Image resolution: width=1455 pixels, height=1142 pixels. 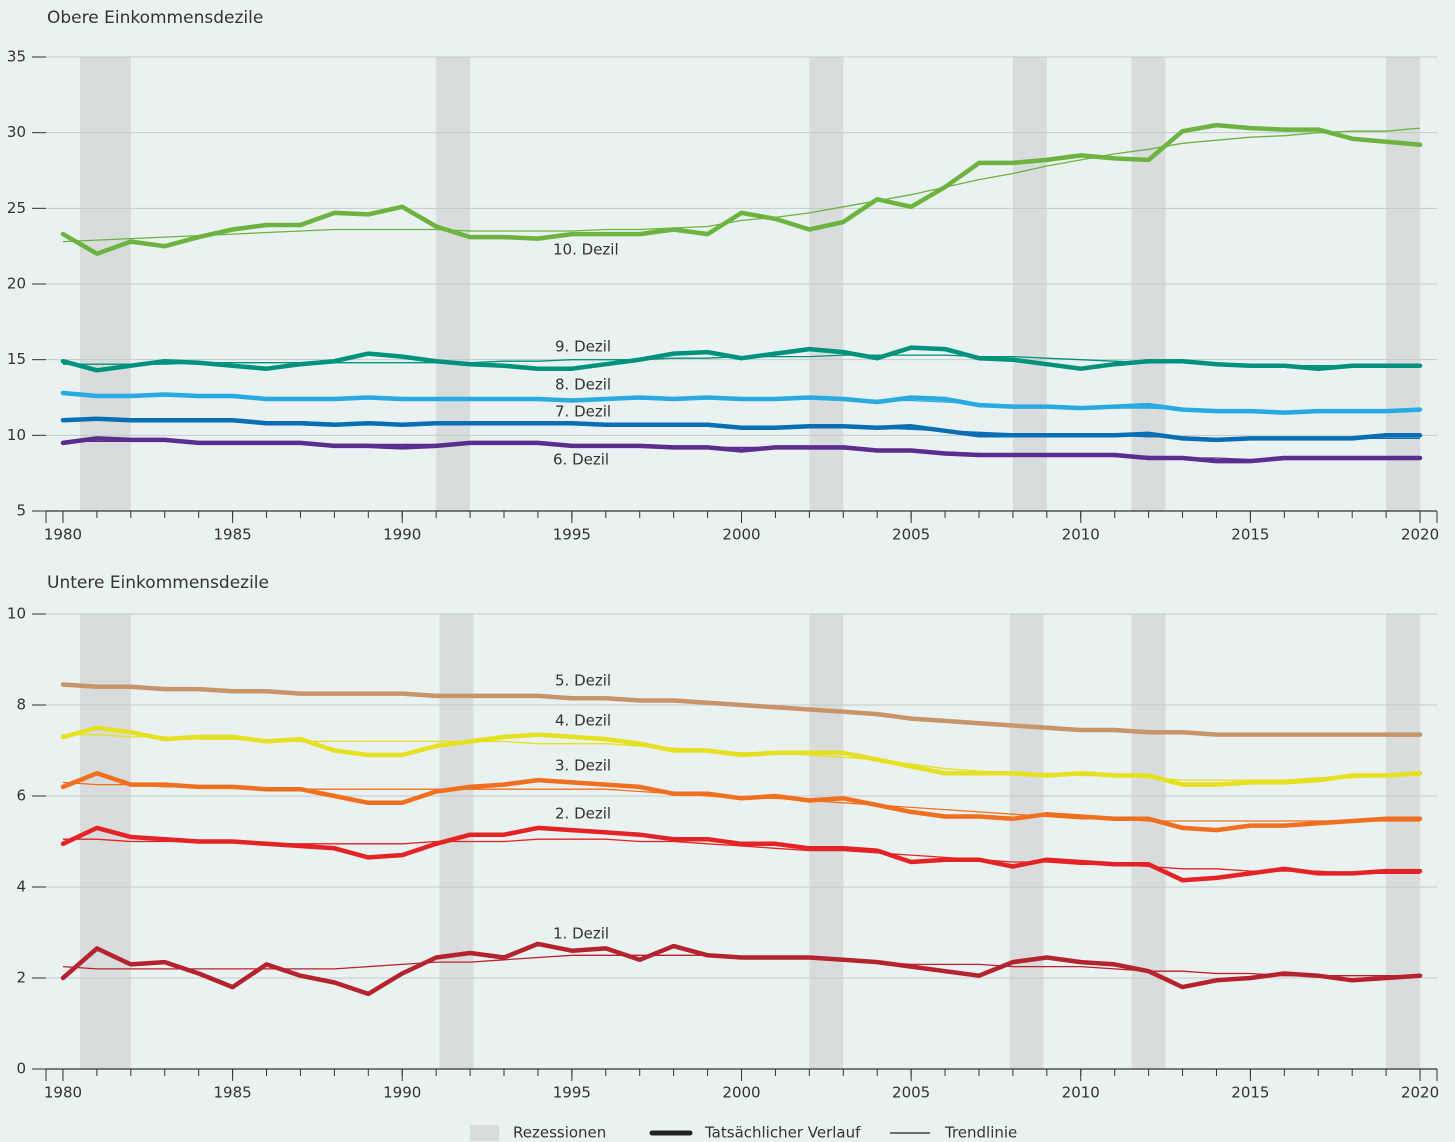 What do you see at coordinates (21, 511) in the screenshot?
I see `y-tick-label: 5` at bounding box center [21, 511].